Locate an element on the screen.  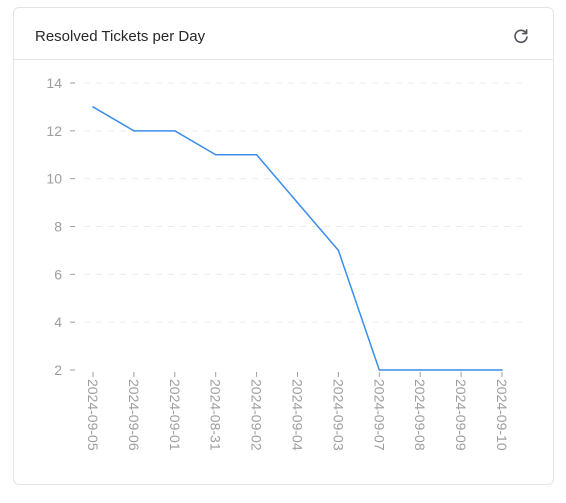
card-header: Resolved Tickets per Day is located at coordinates (283, 34).